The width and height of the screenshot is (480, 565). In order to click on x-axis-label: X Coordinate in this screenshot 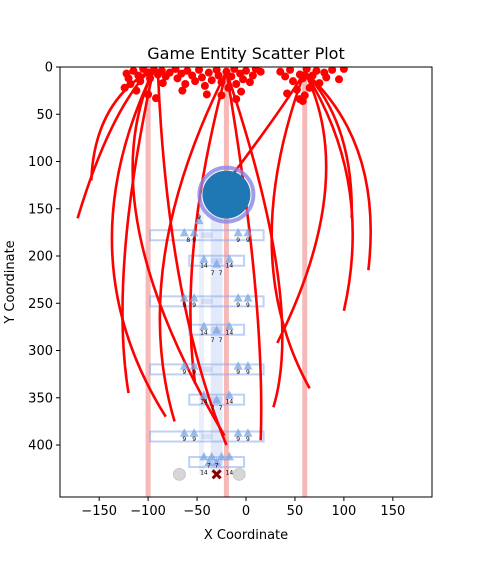, I will do `click(246, 535)`.